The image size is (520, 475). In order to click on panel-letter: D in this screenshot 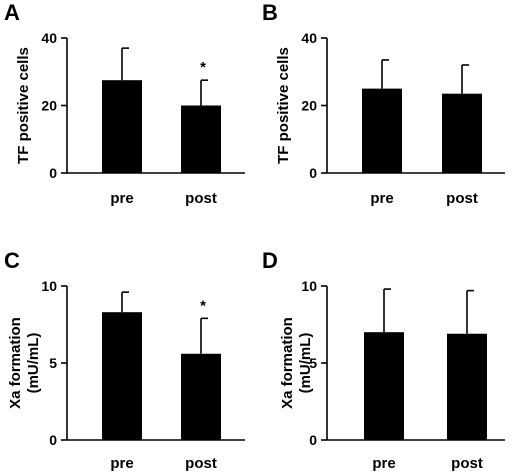, I will do `click(270, 260)`.